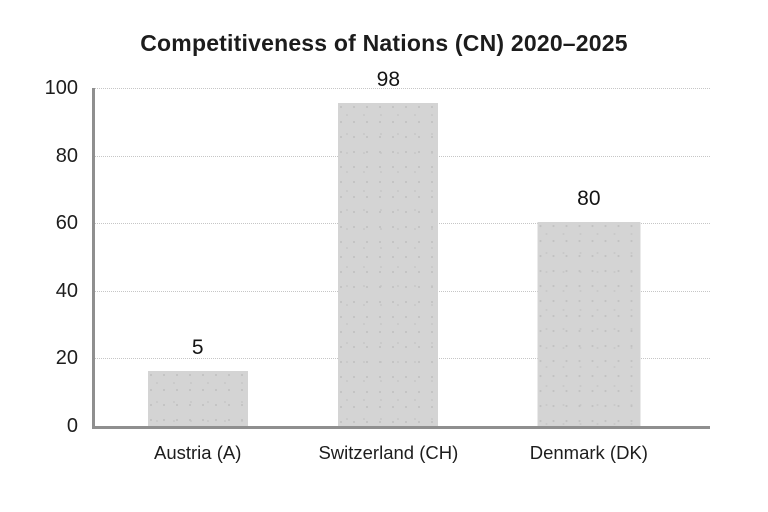 This screenshot has height=512, width=768. Describe the element at coordinates (589, 199) in the screenshot. I see `value-label-denmark-dk: 80` at that location.